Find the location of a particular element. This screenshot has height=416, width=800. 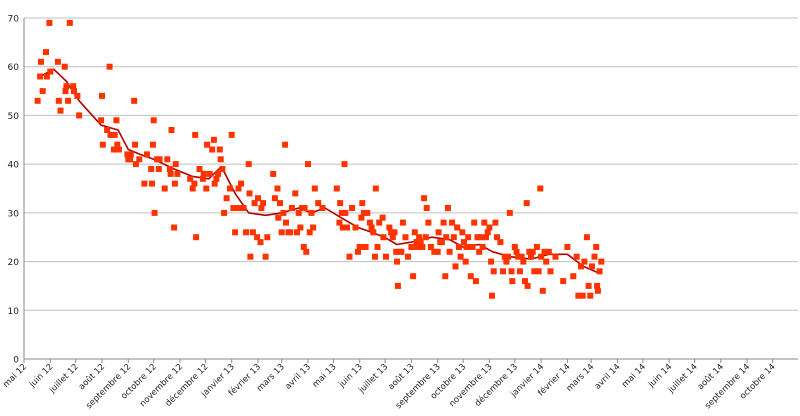

x-tick-label: mai 12 is located at coordinates (15, 376).